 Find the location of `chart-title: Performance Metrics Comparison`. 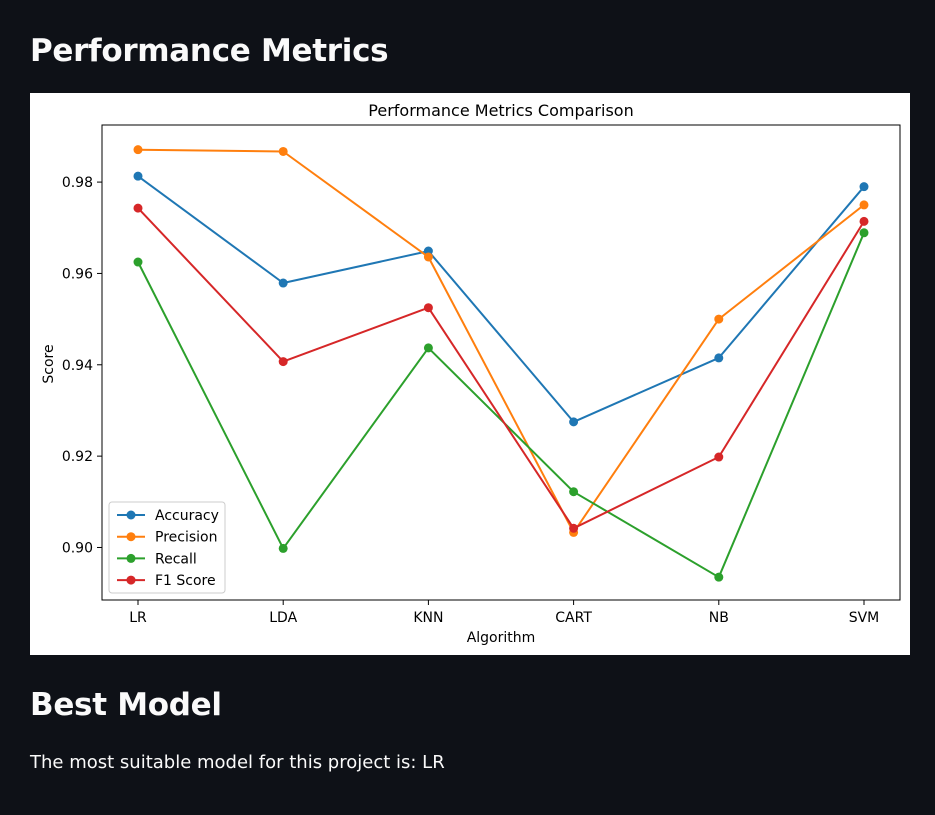

chart-title: Performance Metrics Comparison is located at coordinates (500, 110).